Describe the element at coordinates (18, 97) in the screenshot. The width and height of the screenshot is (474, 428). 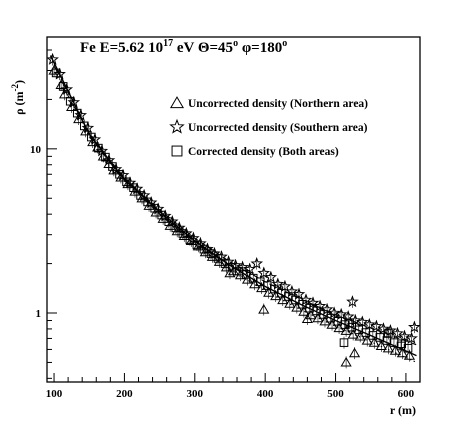
I see `y-axis-label: ρ (m-2)` at that location.